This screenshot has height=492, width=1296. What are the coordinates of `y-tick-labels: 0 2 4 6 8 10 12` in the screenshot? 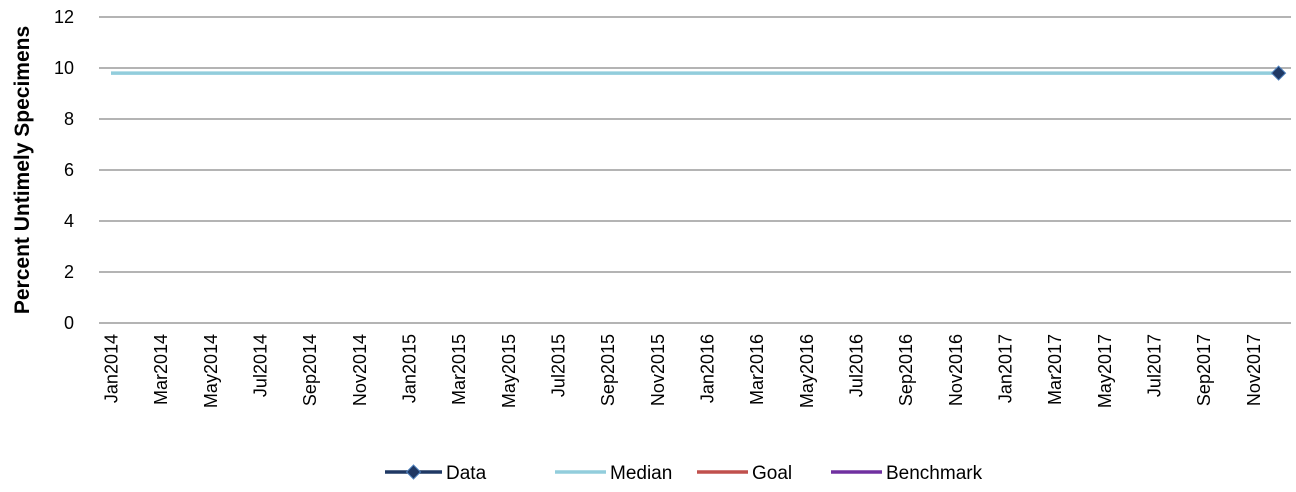 It's located at (64, 170).